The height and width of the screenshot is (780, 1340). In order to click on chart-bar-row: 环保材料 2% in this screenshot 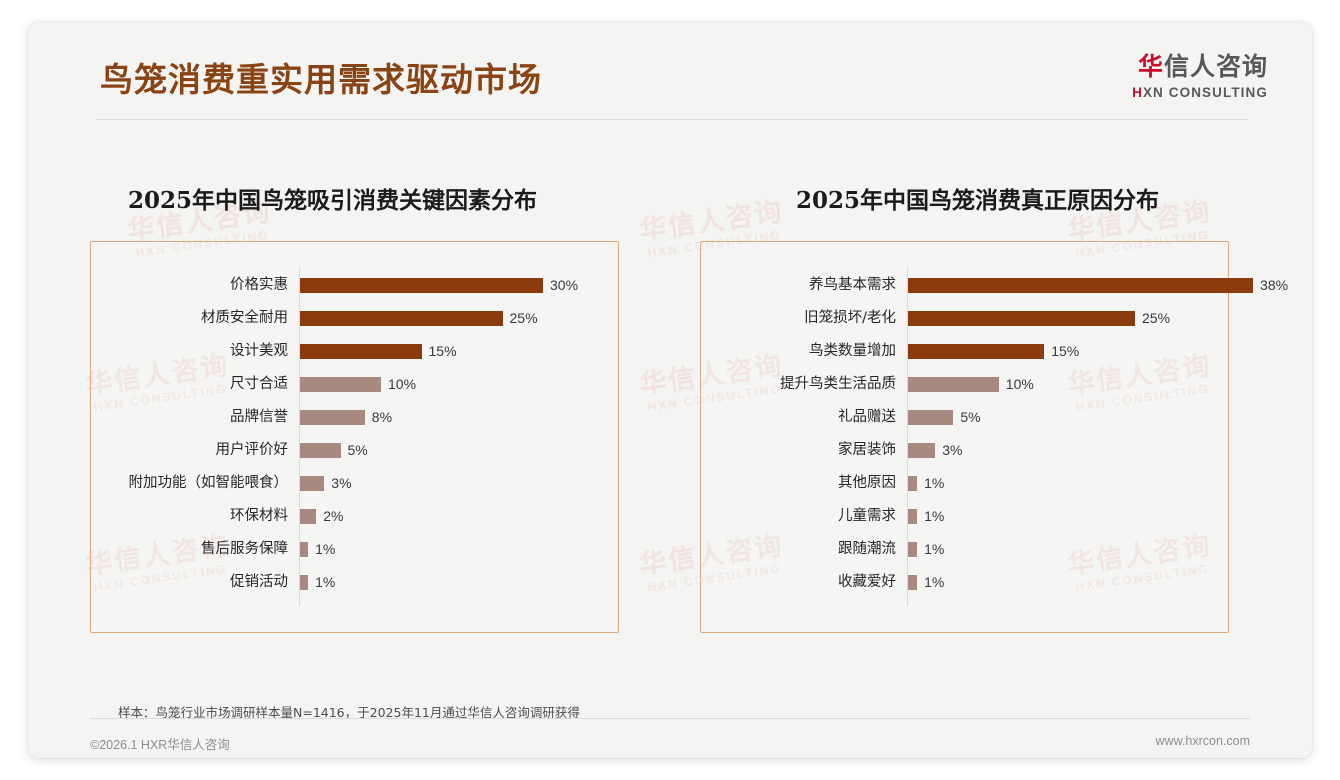, I will do `click(287, 516)`.